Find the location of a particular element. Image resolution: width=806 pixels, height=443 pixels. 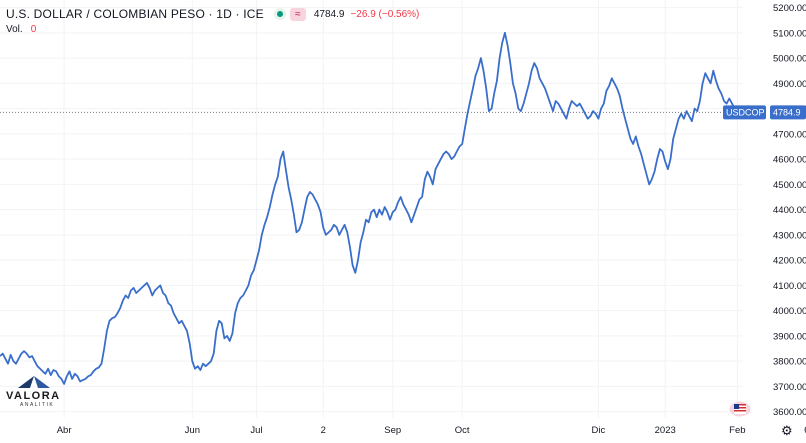

volume-value: 0 is located at coordinates (33, 29).